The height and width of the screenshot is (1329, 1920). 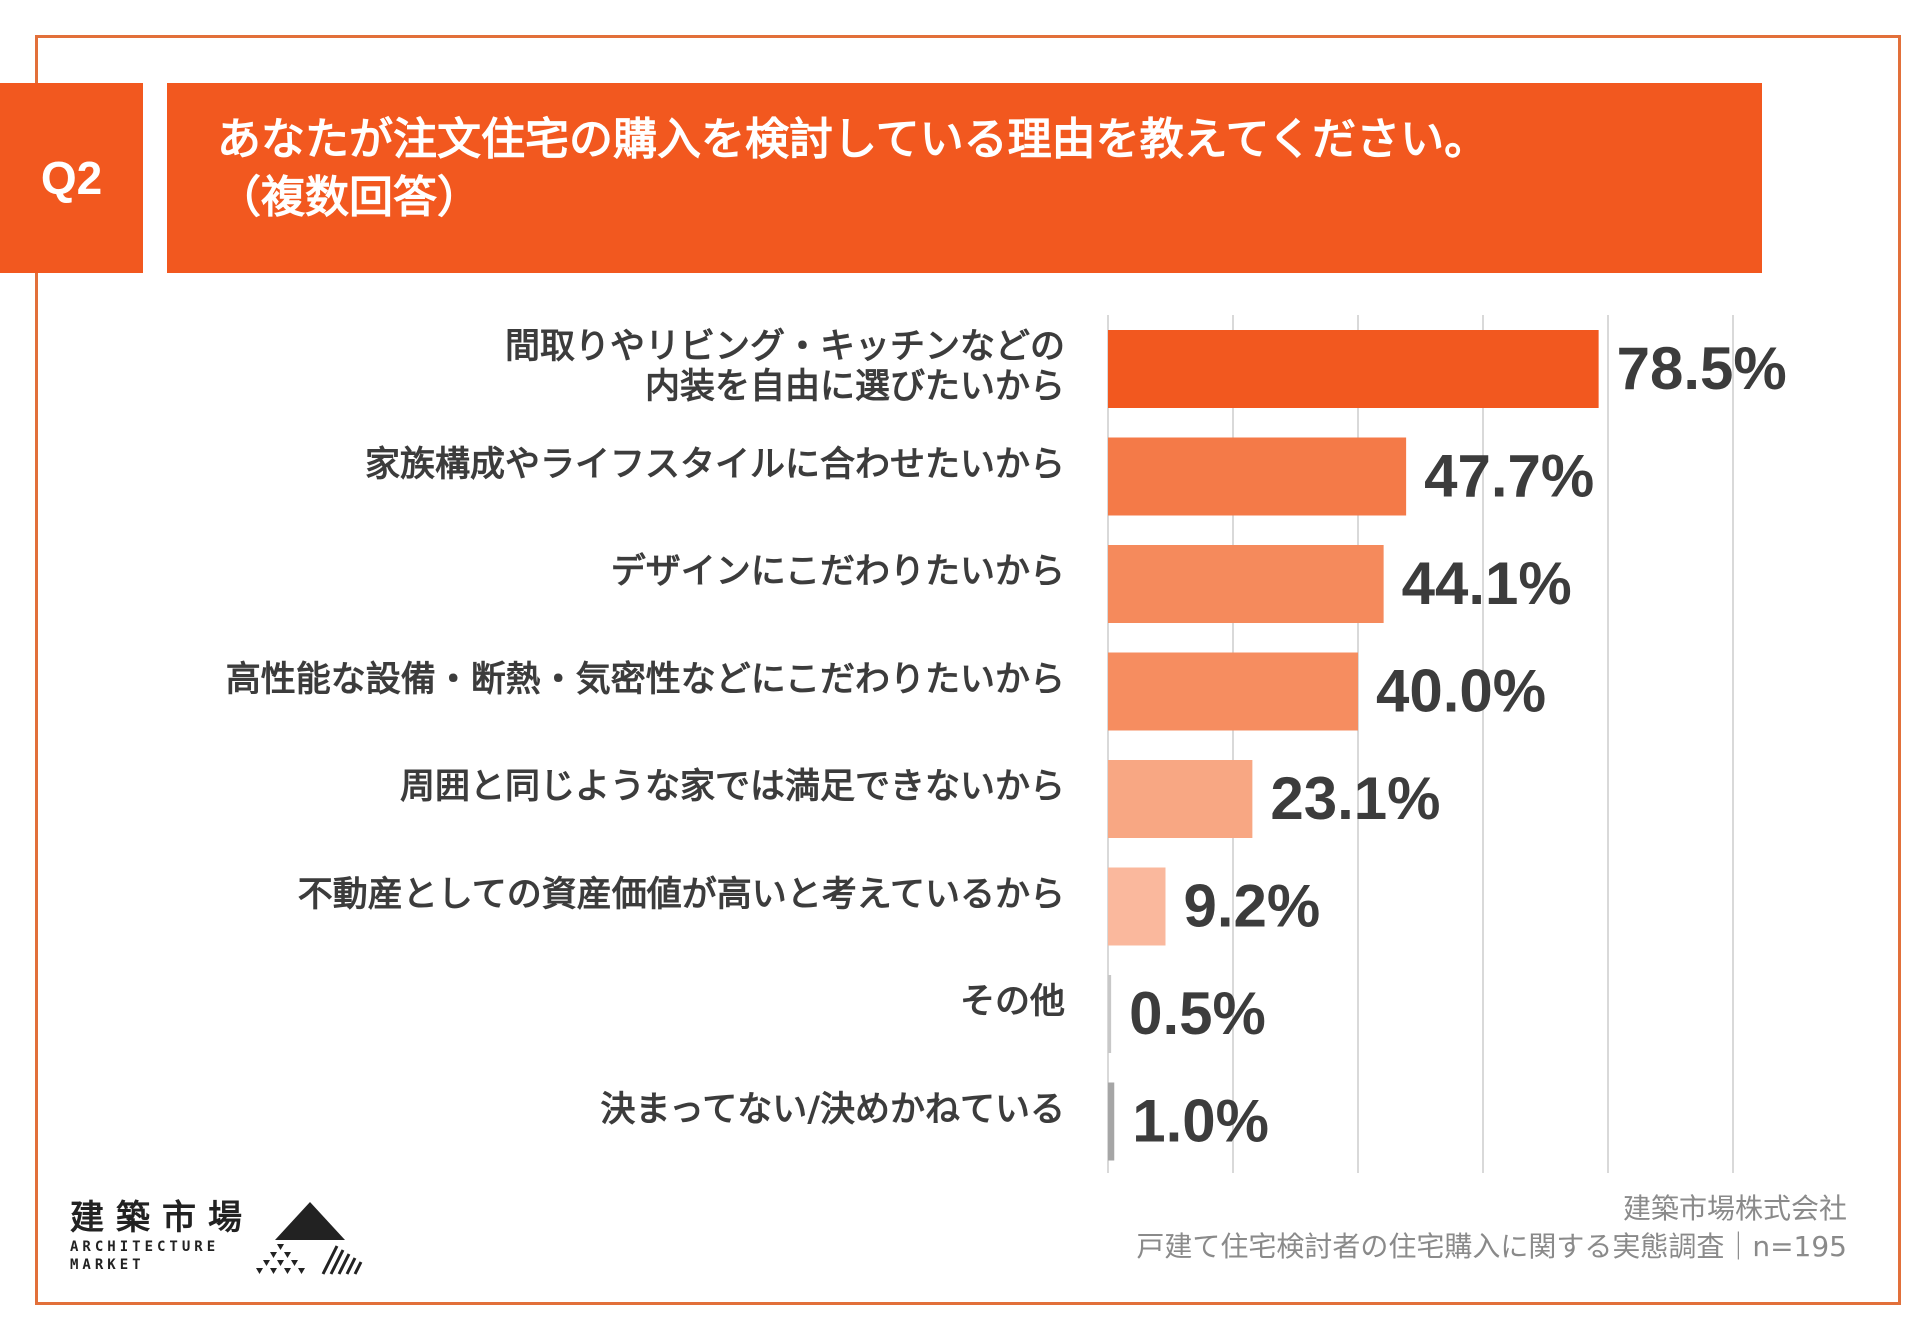 I want to click on question-title: あなたが注文住宅の購入を検討している理由を教えてください。 （複数回答）, so click(x=964, y=178).